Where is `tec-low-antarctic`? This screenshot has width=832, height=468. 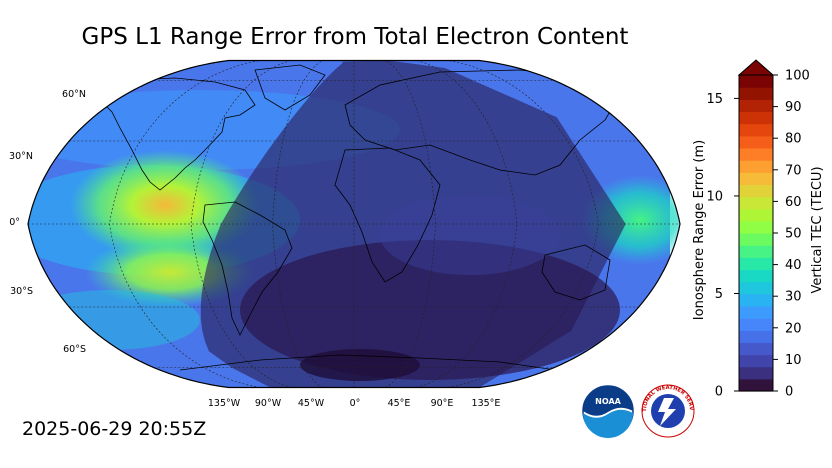 tec-low-antarctic is located at coordinates (360, 365).